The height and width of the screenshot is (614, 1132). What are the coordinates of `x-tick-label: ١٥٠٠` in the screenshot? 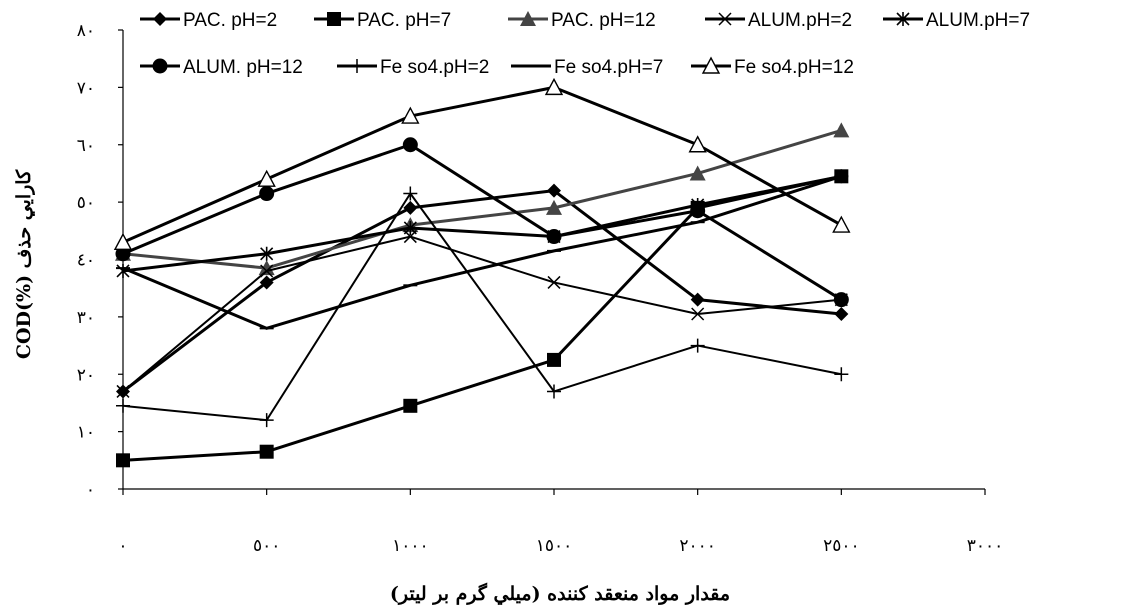 It's located at (554, 546).